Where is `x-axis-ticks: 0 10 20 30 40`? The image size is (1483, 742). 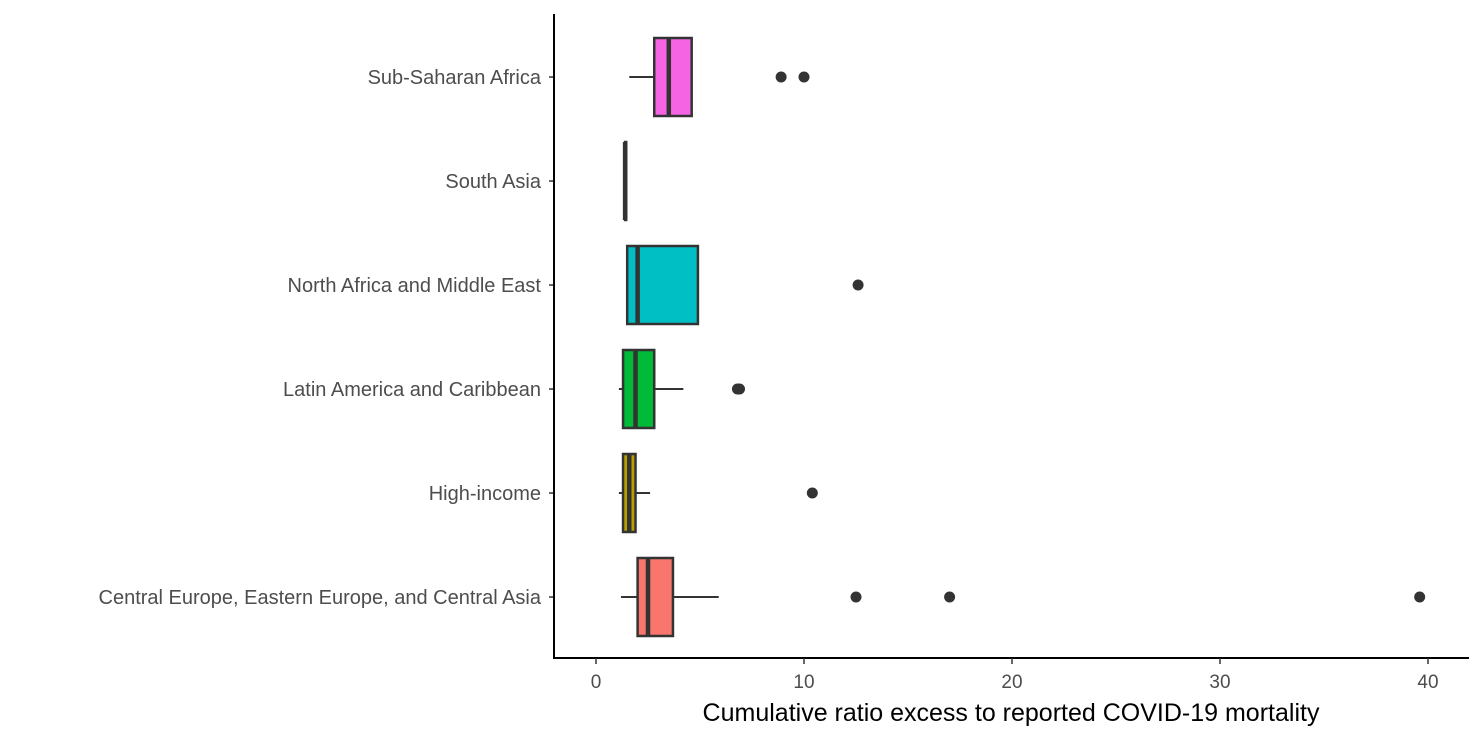 x-axis-ticks: 0 10 20 30 40 is located at coordinates (1015, 675).